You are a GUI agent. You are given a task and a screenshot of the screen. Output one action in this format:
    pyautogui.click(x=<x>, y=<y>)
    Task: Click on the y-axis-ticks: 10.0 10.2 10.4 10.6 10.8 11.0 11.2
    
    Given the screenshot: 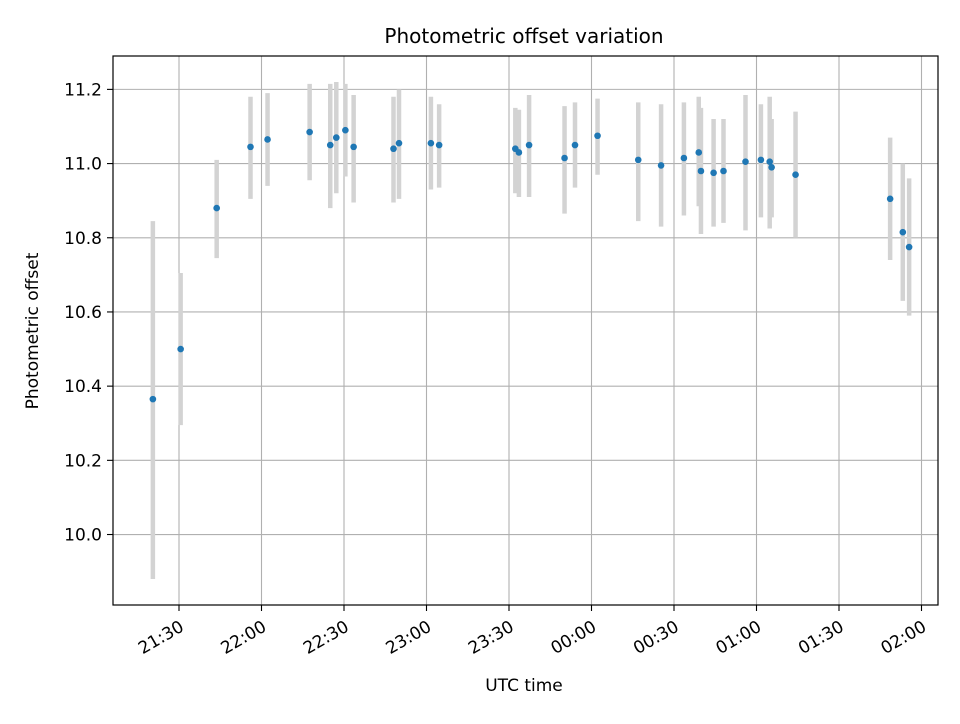 What is the action you would take?
    pyautogui.click(x=88, y=313)
    